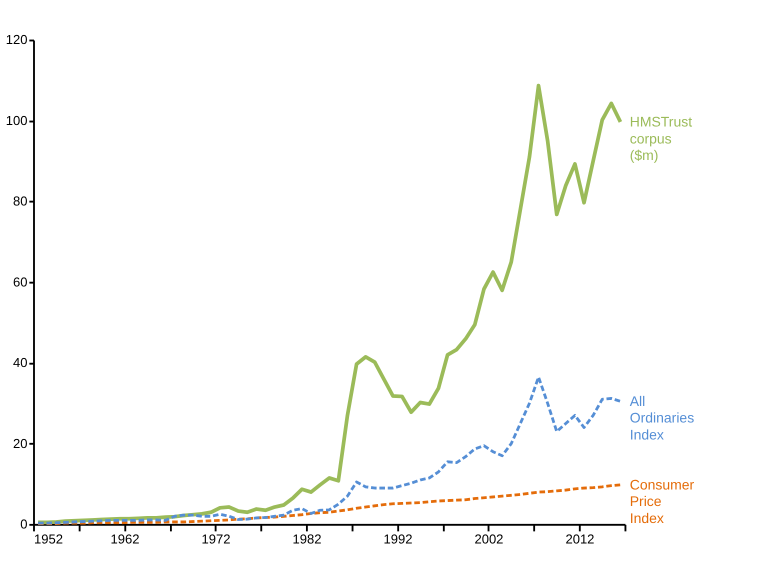 The height and width of the screenshot is (577, 774). Describe the element at coordinates (489, 538) in the screenshot. I see `x-tick-label: 2002` at that location.